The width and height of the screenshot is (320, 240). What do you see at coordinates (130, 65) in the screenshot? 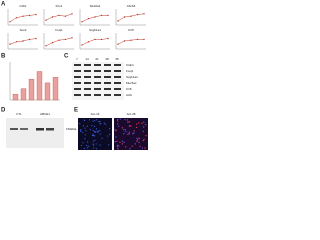
I see `row-label: Cldn1` at bounding box center [130, 65].